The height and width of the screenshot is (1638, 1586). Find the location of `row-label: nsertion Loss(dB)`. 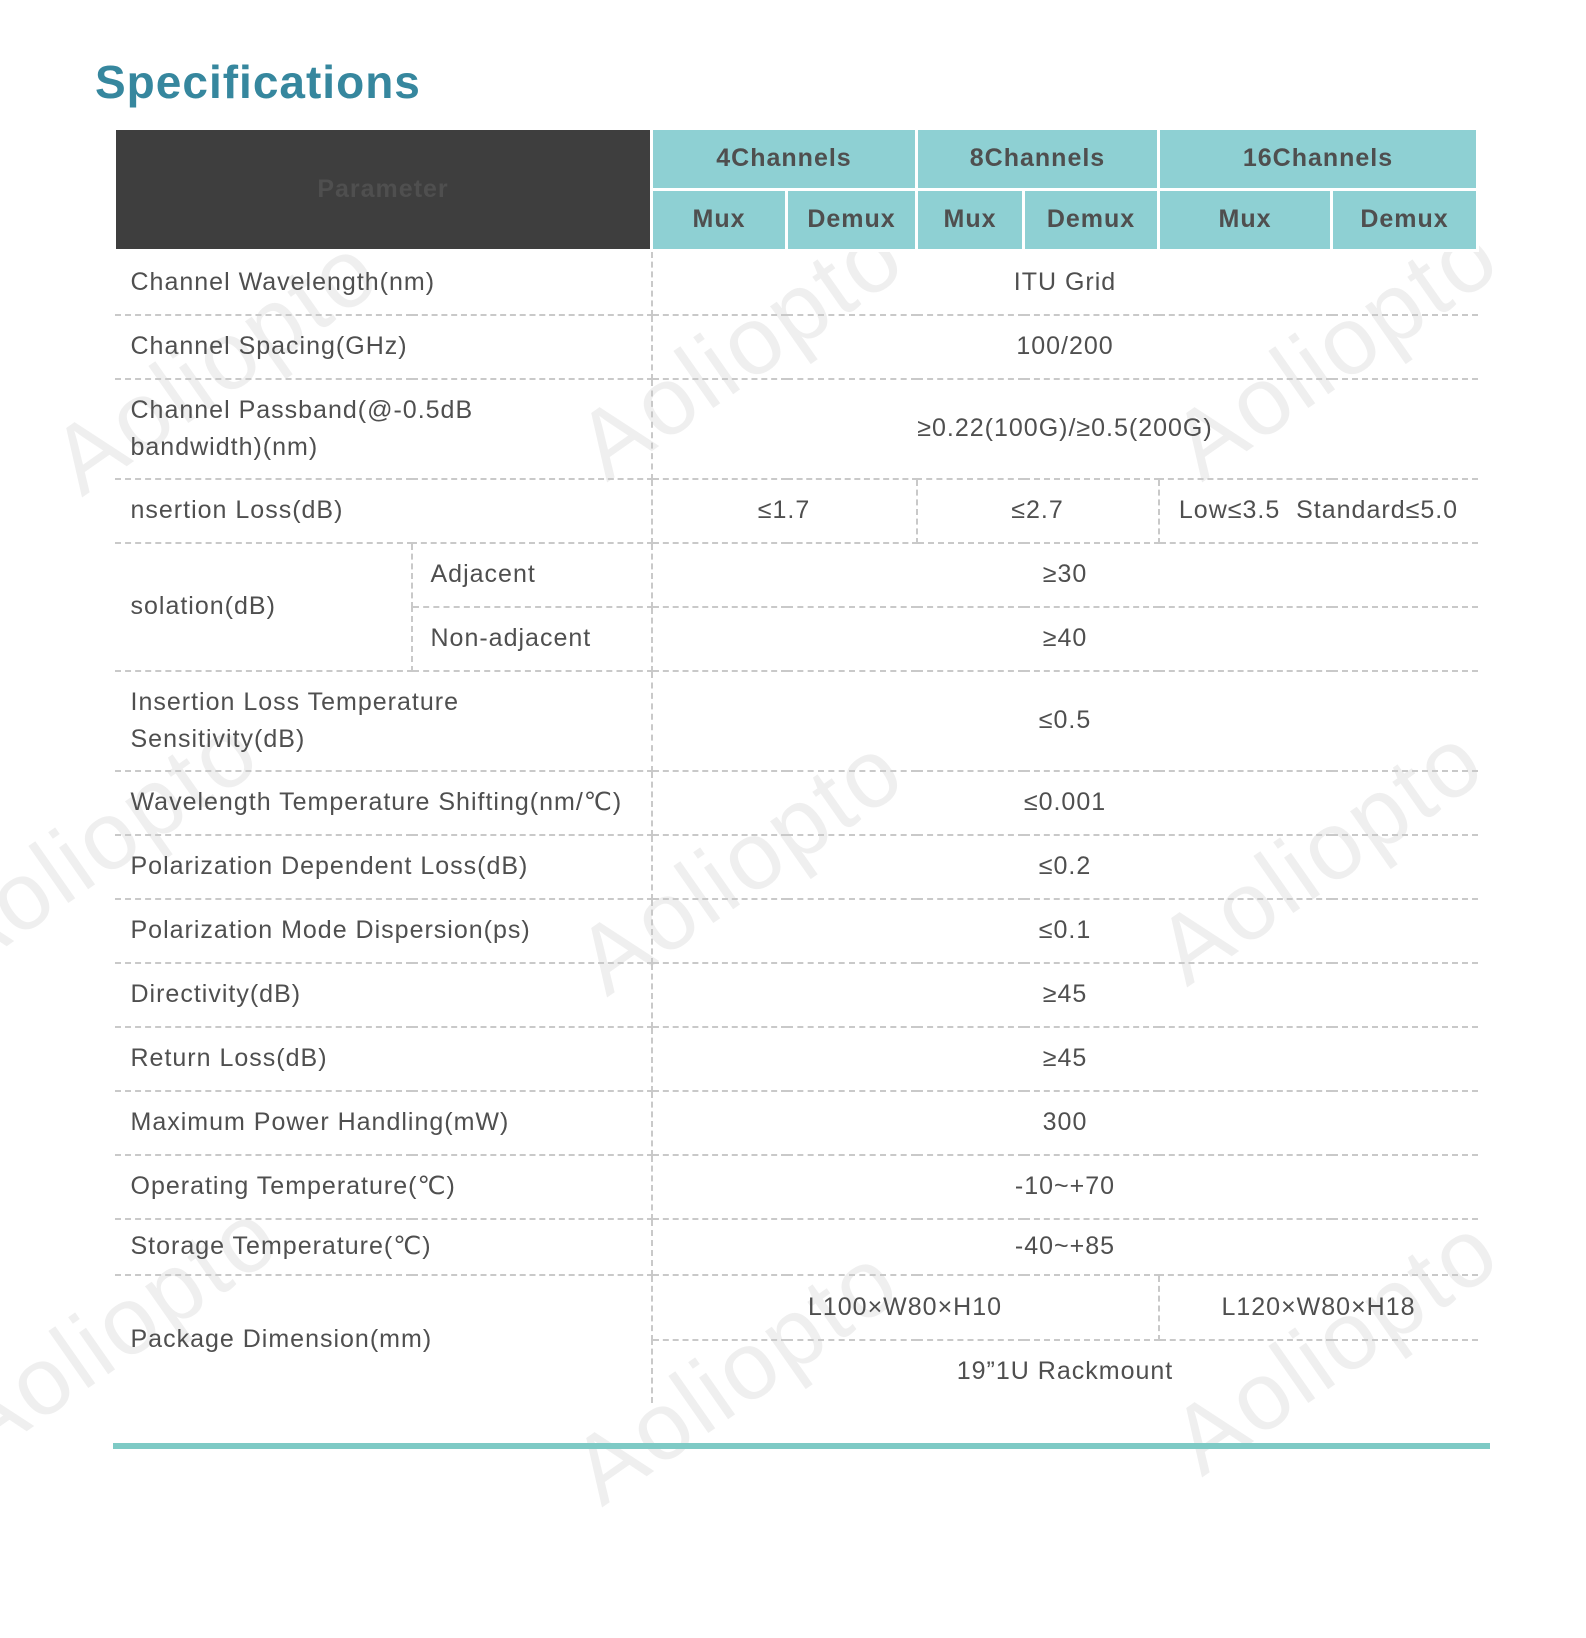

row-label: nsertion Loss(dB) is located at coordinates (383, 511).